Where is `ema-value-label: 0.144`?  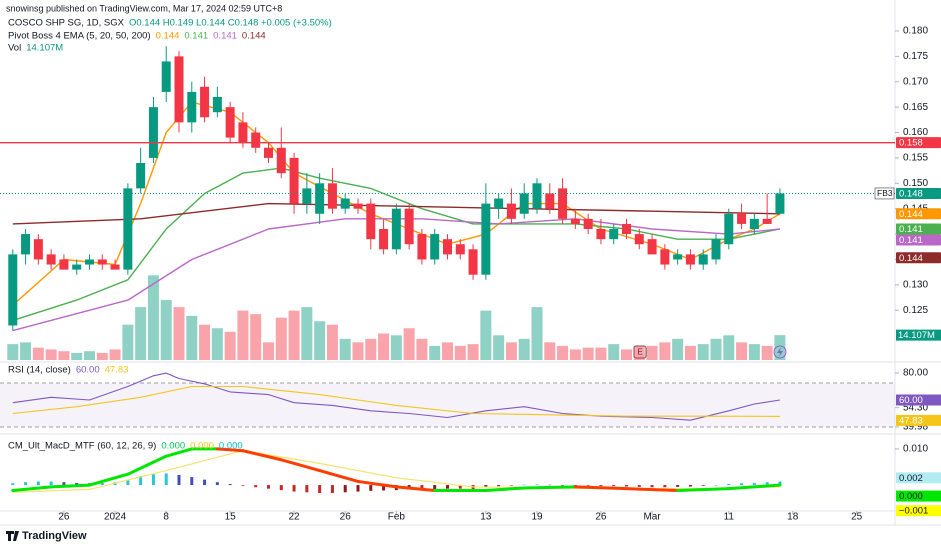 ema-value-label: 0.144 is located at coordinates (911, 258).